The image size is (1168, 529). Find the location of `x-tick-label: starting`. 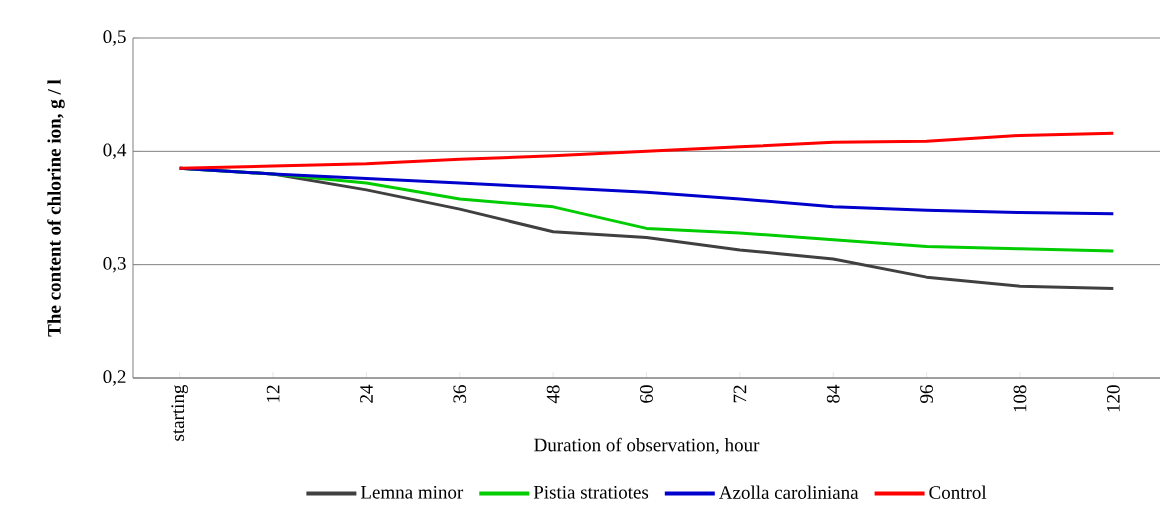

x-tick-label: starting is located at coordinates (180, 412).